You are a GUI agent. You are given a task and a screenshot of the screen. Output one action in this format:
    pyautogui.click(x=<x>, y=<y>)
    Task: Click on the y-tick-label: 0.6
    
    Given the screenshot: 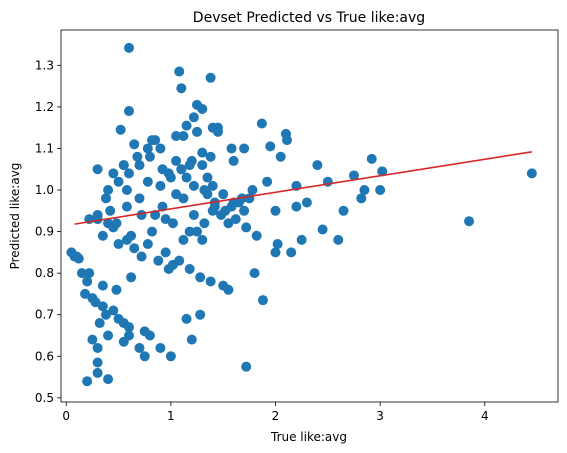 What is the action you would take?
    pyautogui.click(x=44, y=356)
    